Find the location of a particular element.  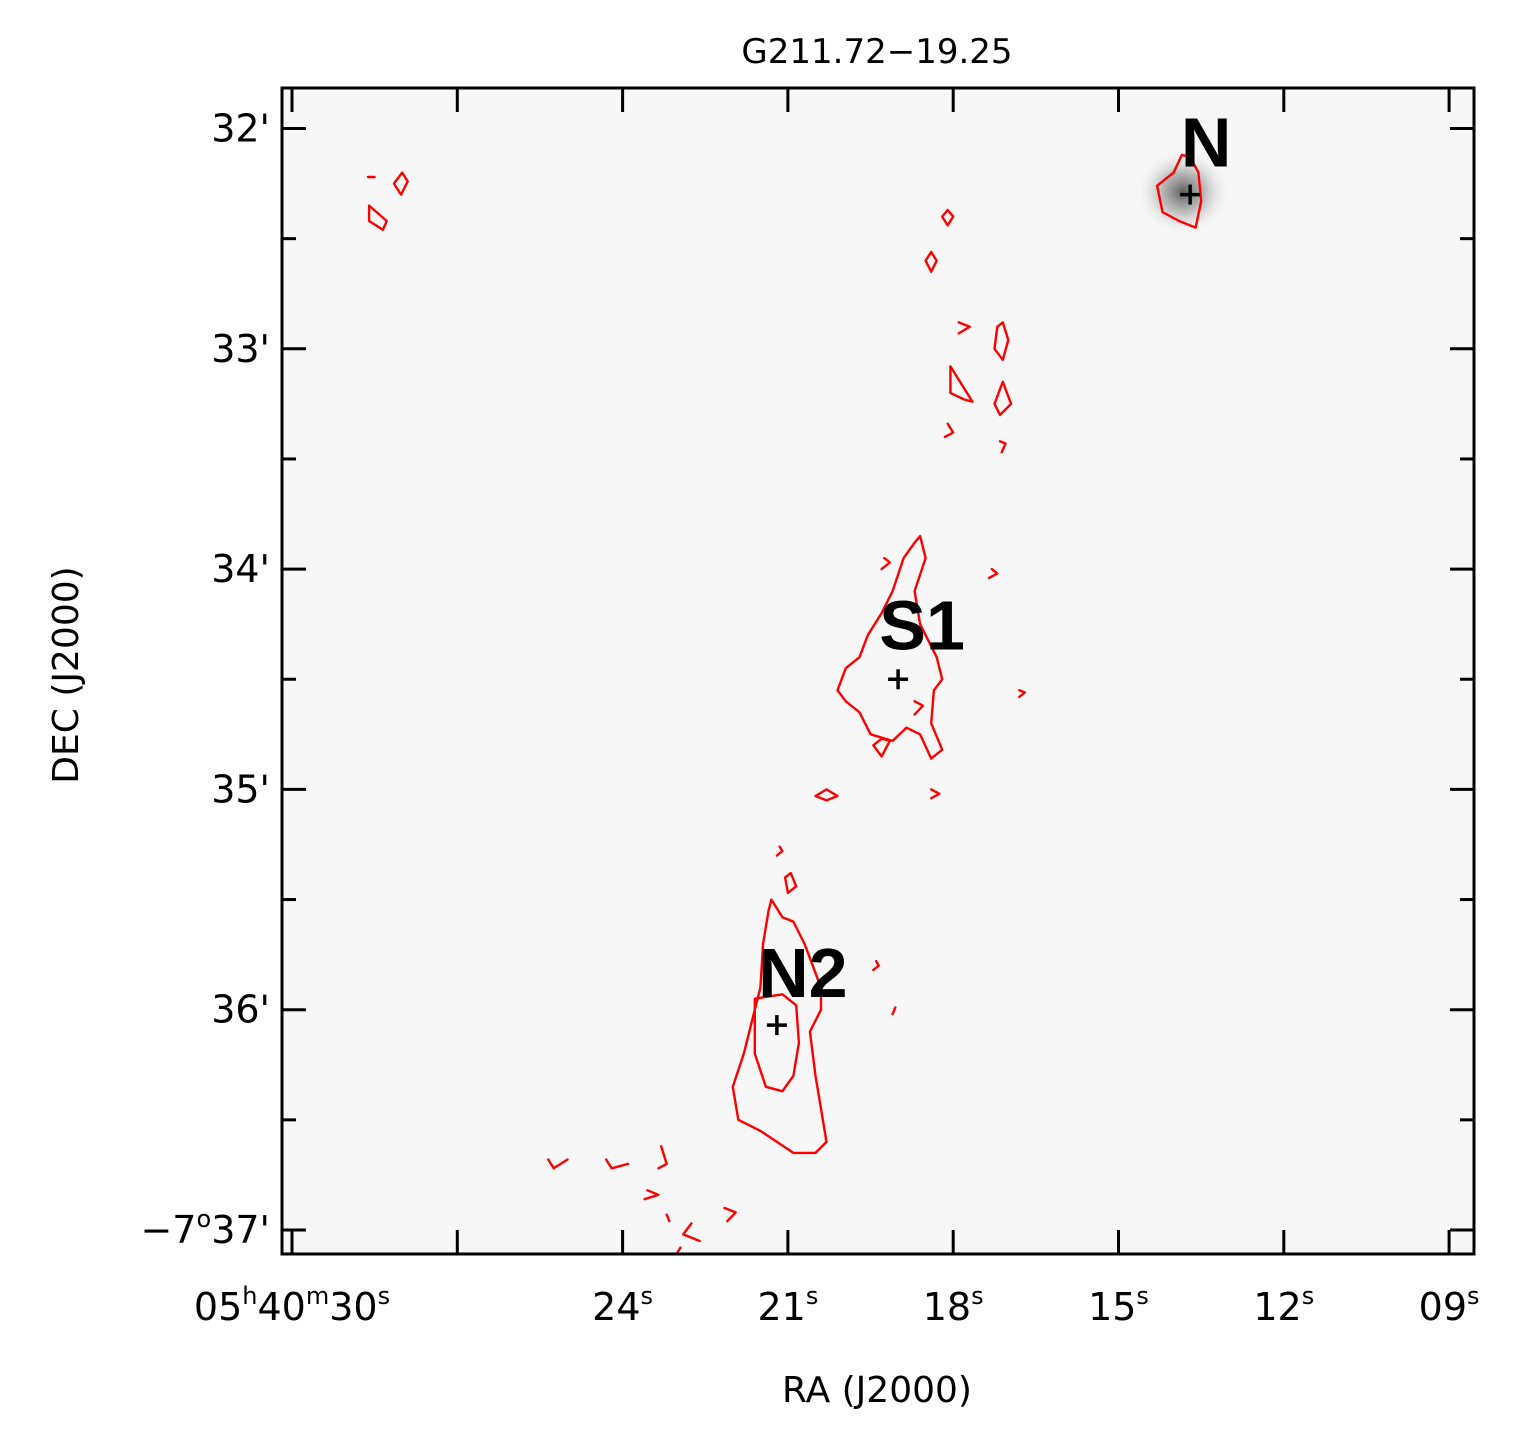

y-axis-label: DEC (J2000) is located at coordinates (66, 674).